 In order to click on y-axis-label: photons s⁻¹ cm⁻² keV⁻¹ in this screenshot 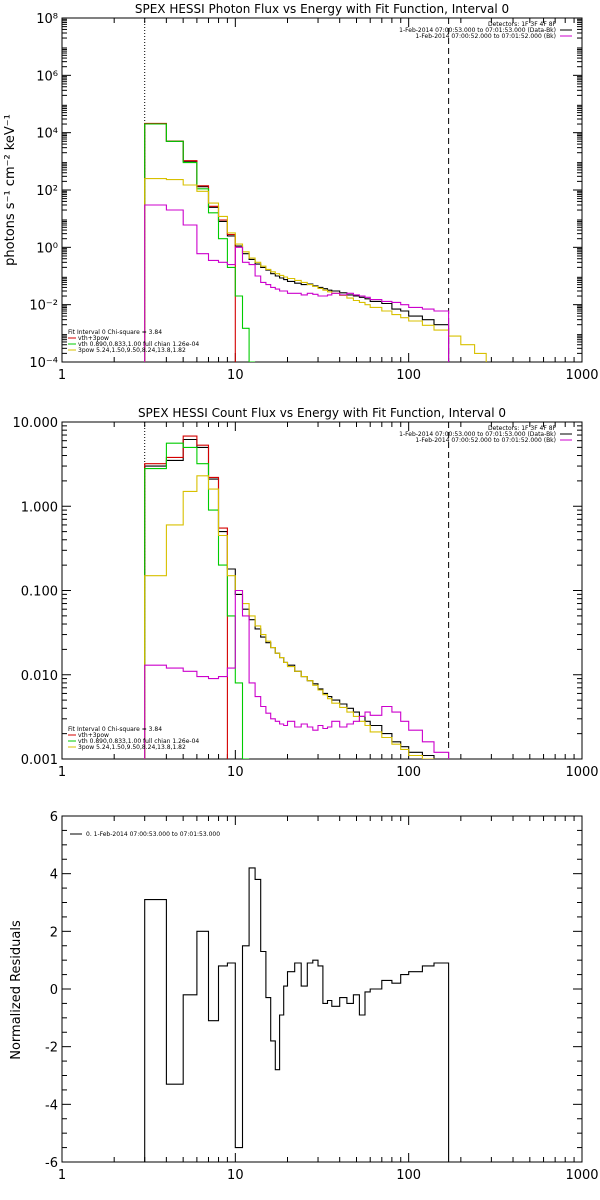, I will do `click(10, 190)`.